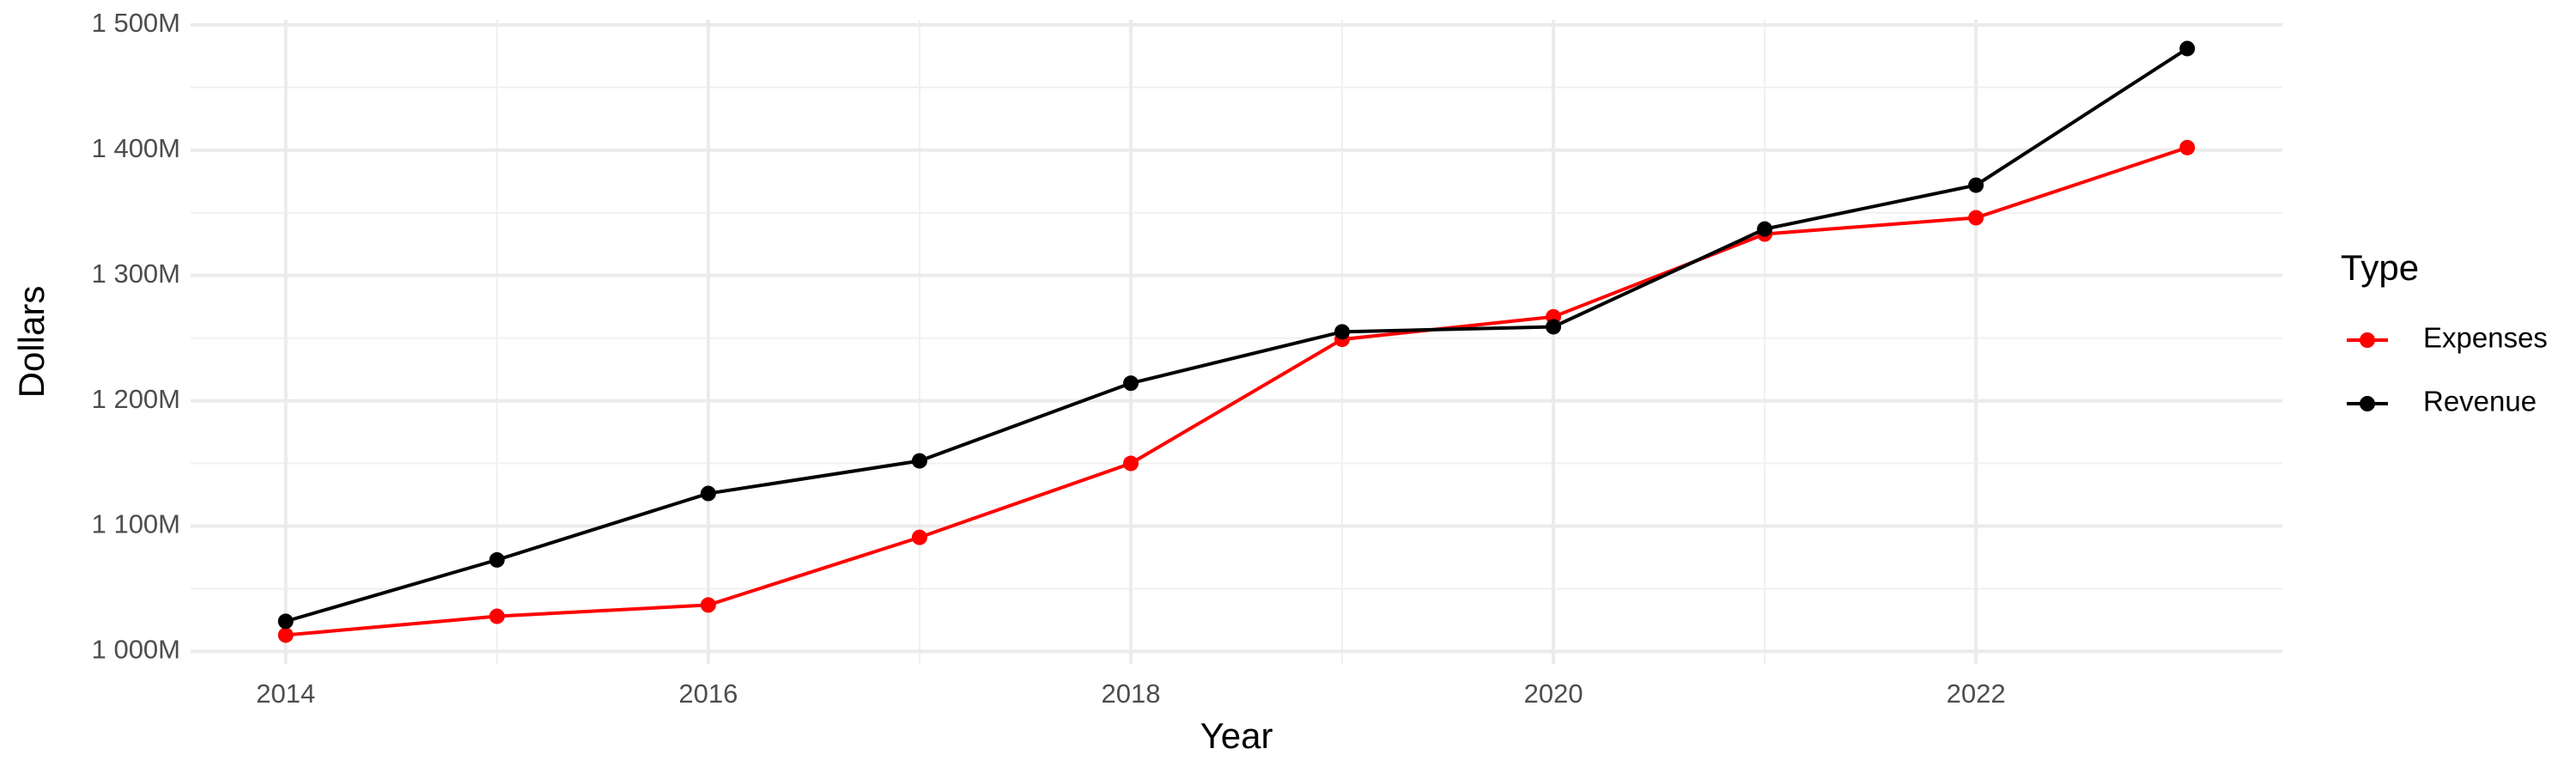  Describe the element at coordinates (136, 650) in the screenshot. I see `y-tick-label: 1 000M` at that location.